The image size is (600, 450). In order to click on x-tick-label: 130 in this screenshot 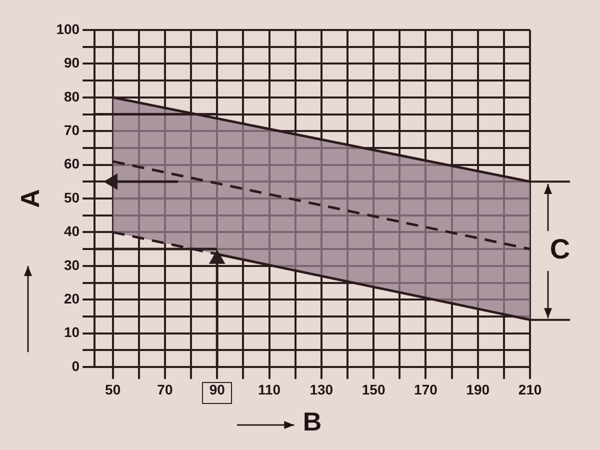, I will do `click(322, 389)`.